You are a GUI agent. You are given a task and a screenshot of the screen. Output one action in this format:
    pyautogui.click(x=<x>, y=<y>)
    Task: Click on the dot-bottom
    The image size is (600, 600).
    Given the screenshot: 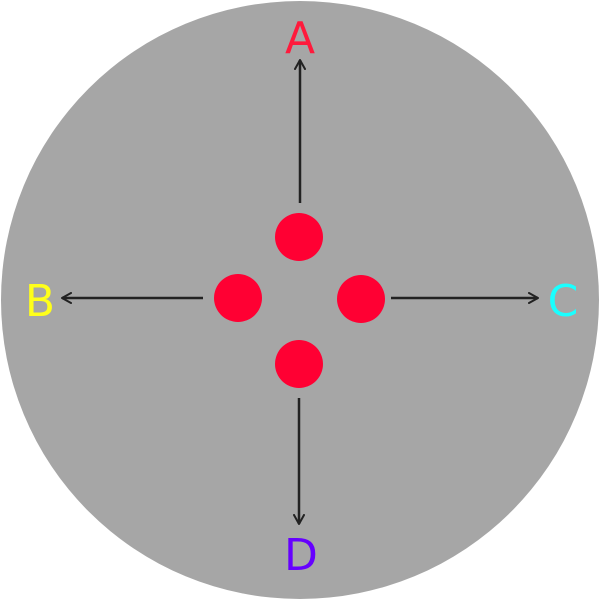 What is the action you would take?
    pyautogui.click(x=299, y=364)
    